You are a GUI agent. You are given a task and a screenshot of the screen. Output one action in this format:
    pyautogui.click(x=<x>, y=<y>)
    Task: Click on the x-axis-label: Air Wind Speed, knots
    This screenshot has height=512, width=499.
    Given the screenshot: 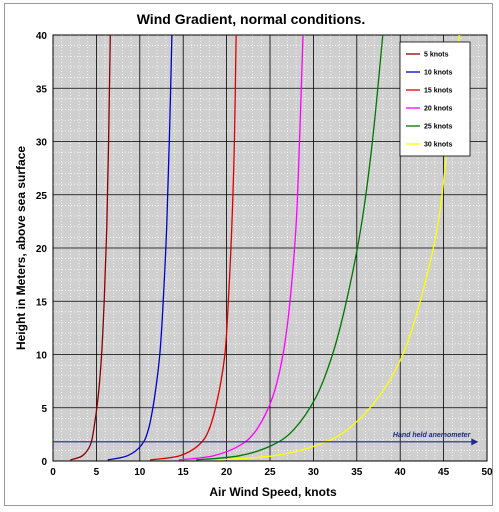 What is the action you would take?
    pyautogui.click(x=273, y=492)
    